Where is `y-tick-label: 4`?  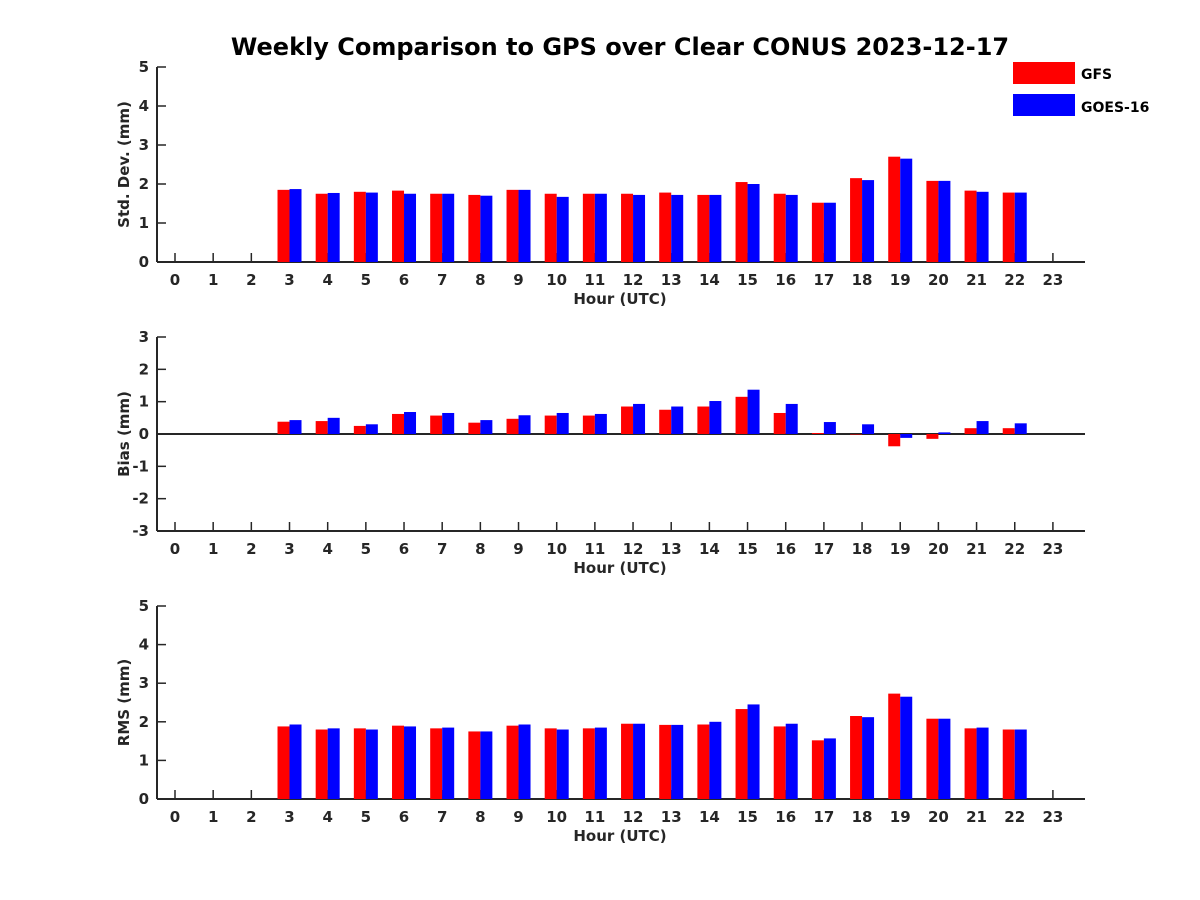 y-tick-label: 4 is located at coordinates (144, 645).